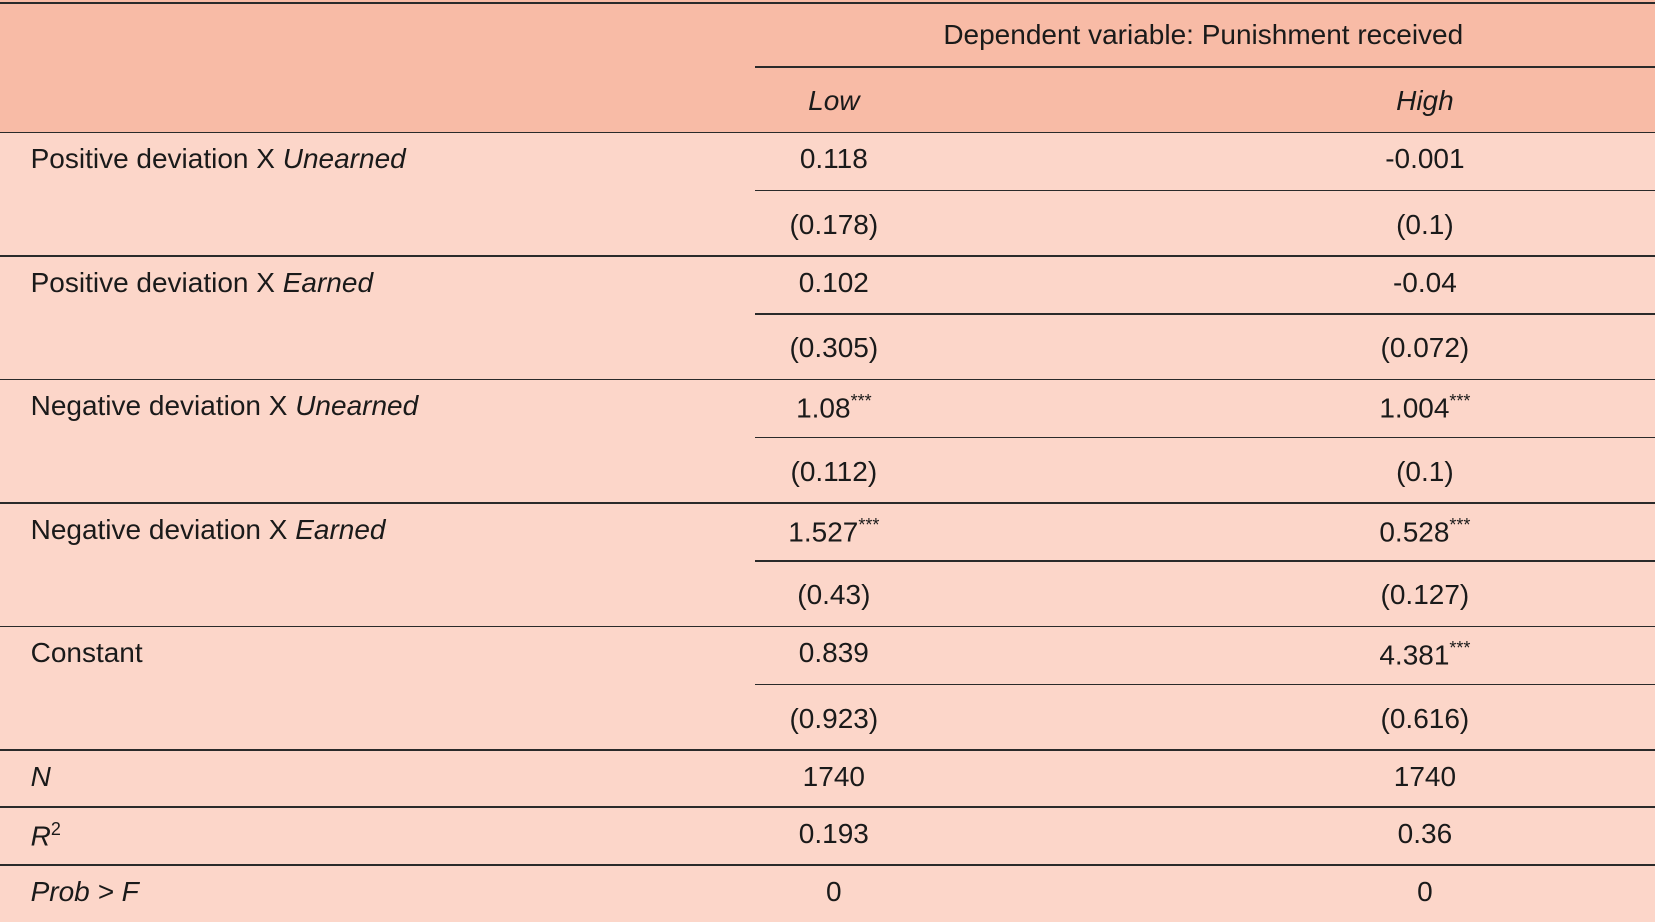 The width and height of the screenshot is (1655, 922). I want to click on row-label: N, so click(40, 776).